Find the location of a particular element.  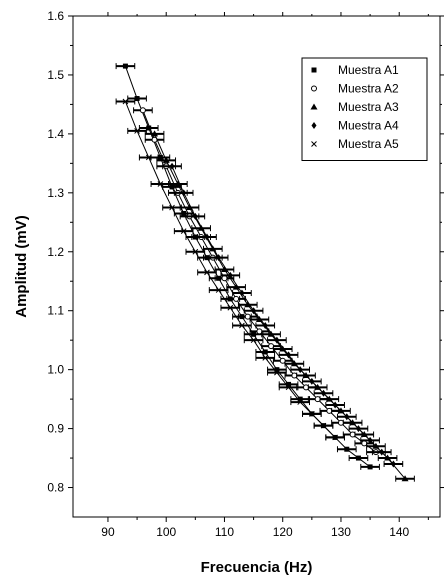

legend-item: Muestra A1 is located at coordinates (355, 70).